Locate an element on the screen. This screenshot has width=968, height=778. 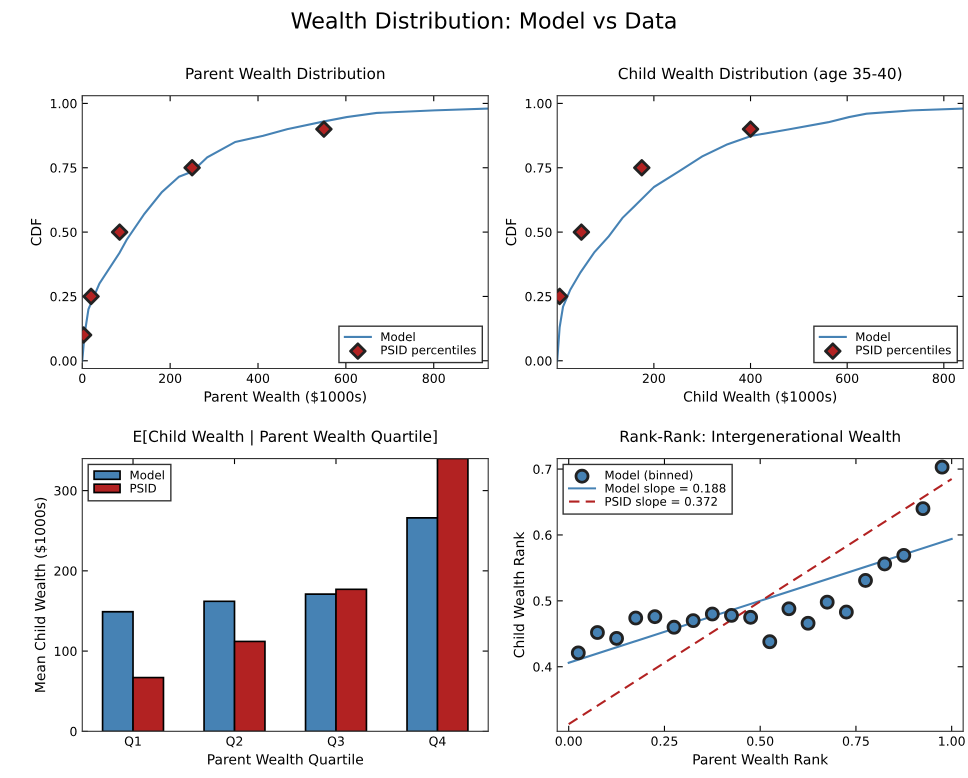
x-tick-label: Q3 is located at coordinates (336, 742).